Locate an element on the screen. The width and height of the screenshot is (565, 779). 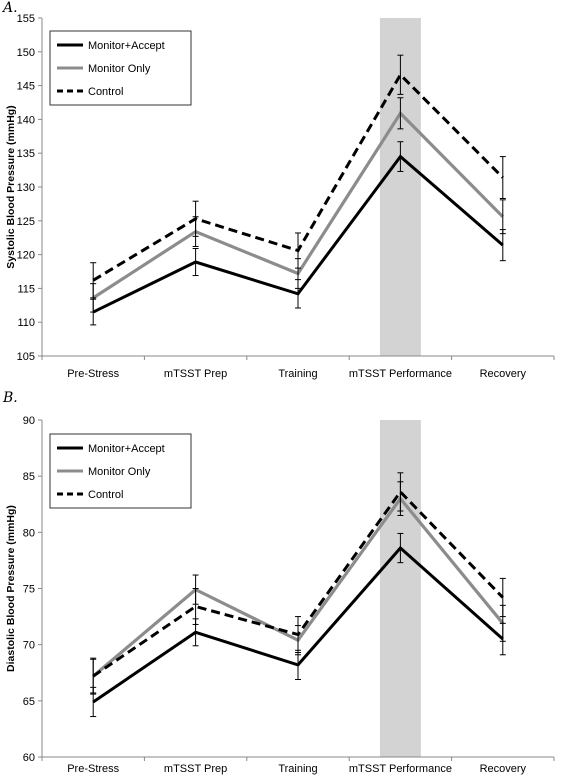
y-tick-label: 150 is located at coordinates (26, 53).